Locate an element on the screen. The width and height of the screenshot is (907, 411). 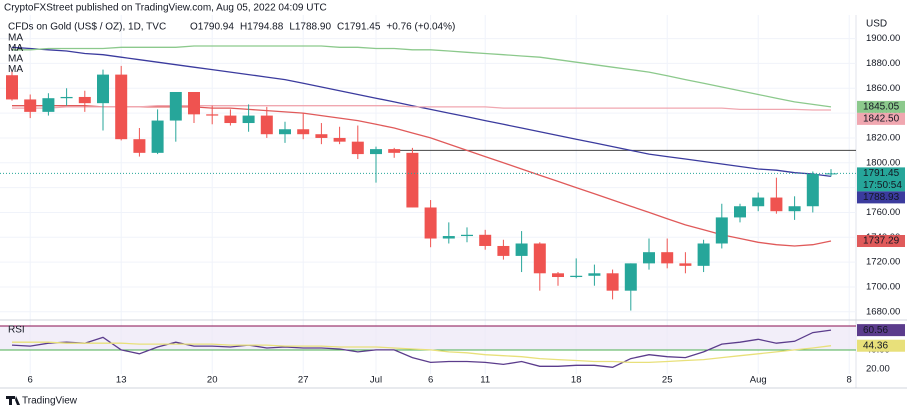
y-tick-label: 1800.00 is located at coordinates (883, 162).